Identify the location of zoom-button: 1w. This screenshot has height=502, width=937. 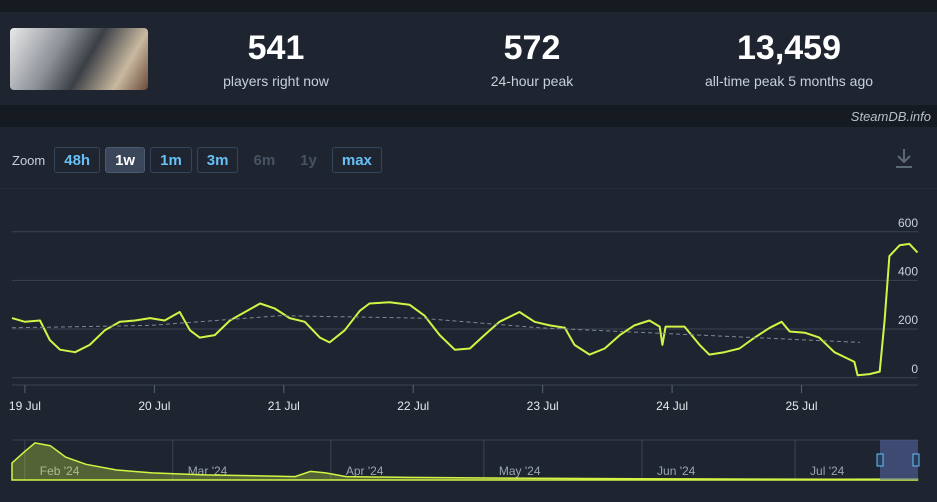
(125, 160).